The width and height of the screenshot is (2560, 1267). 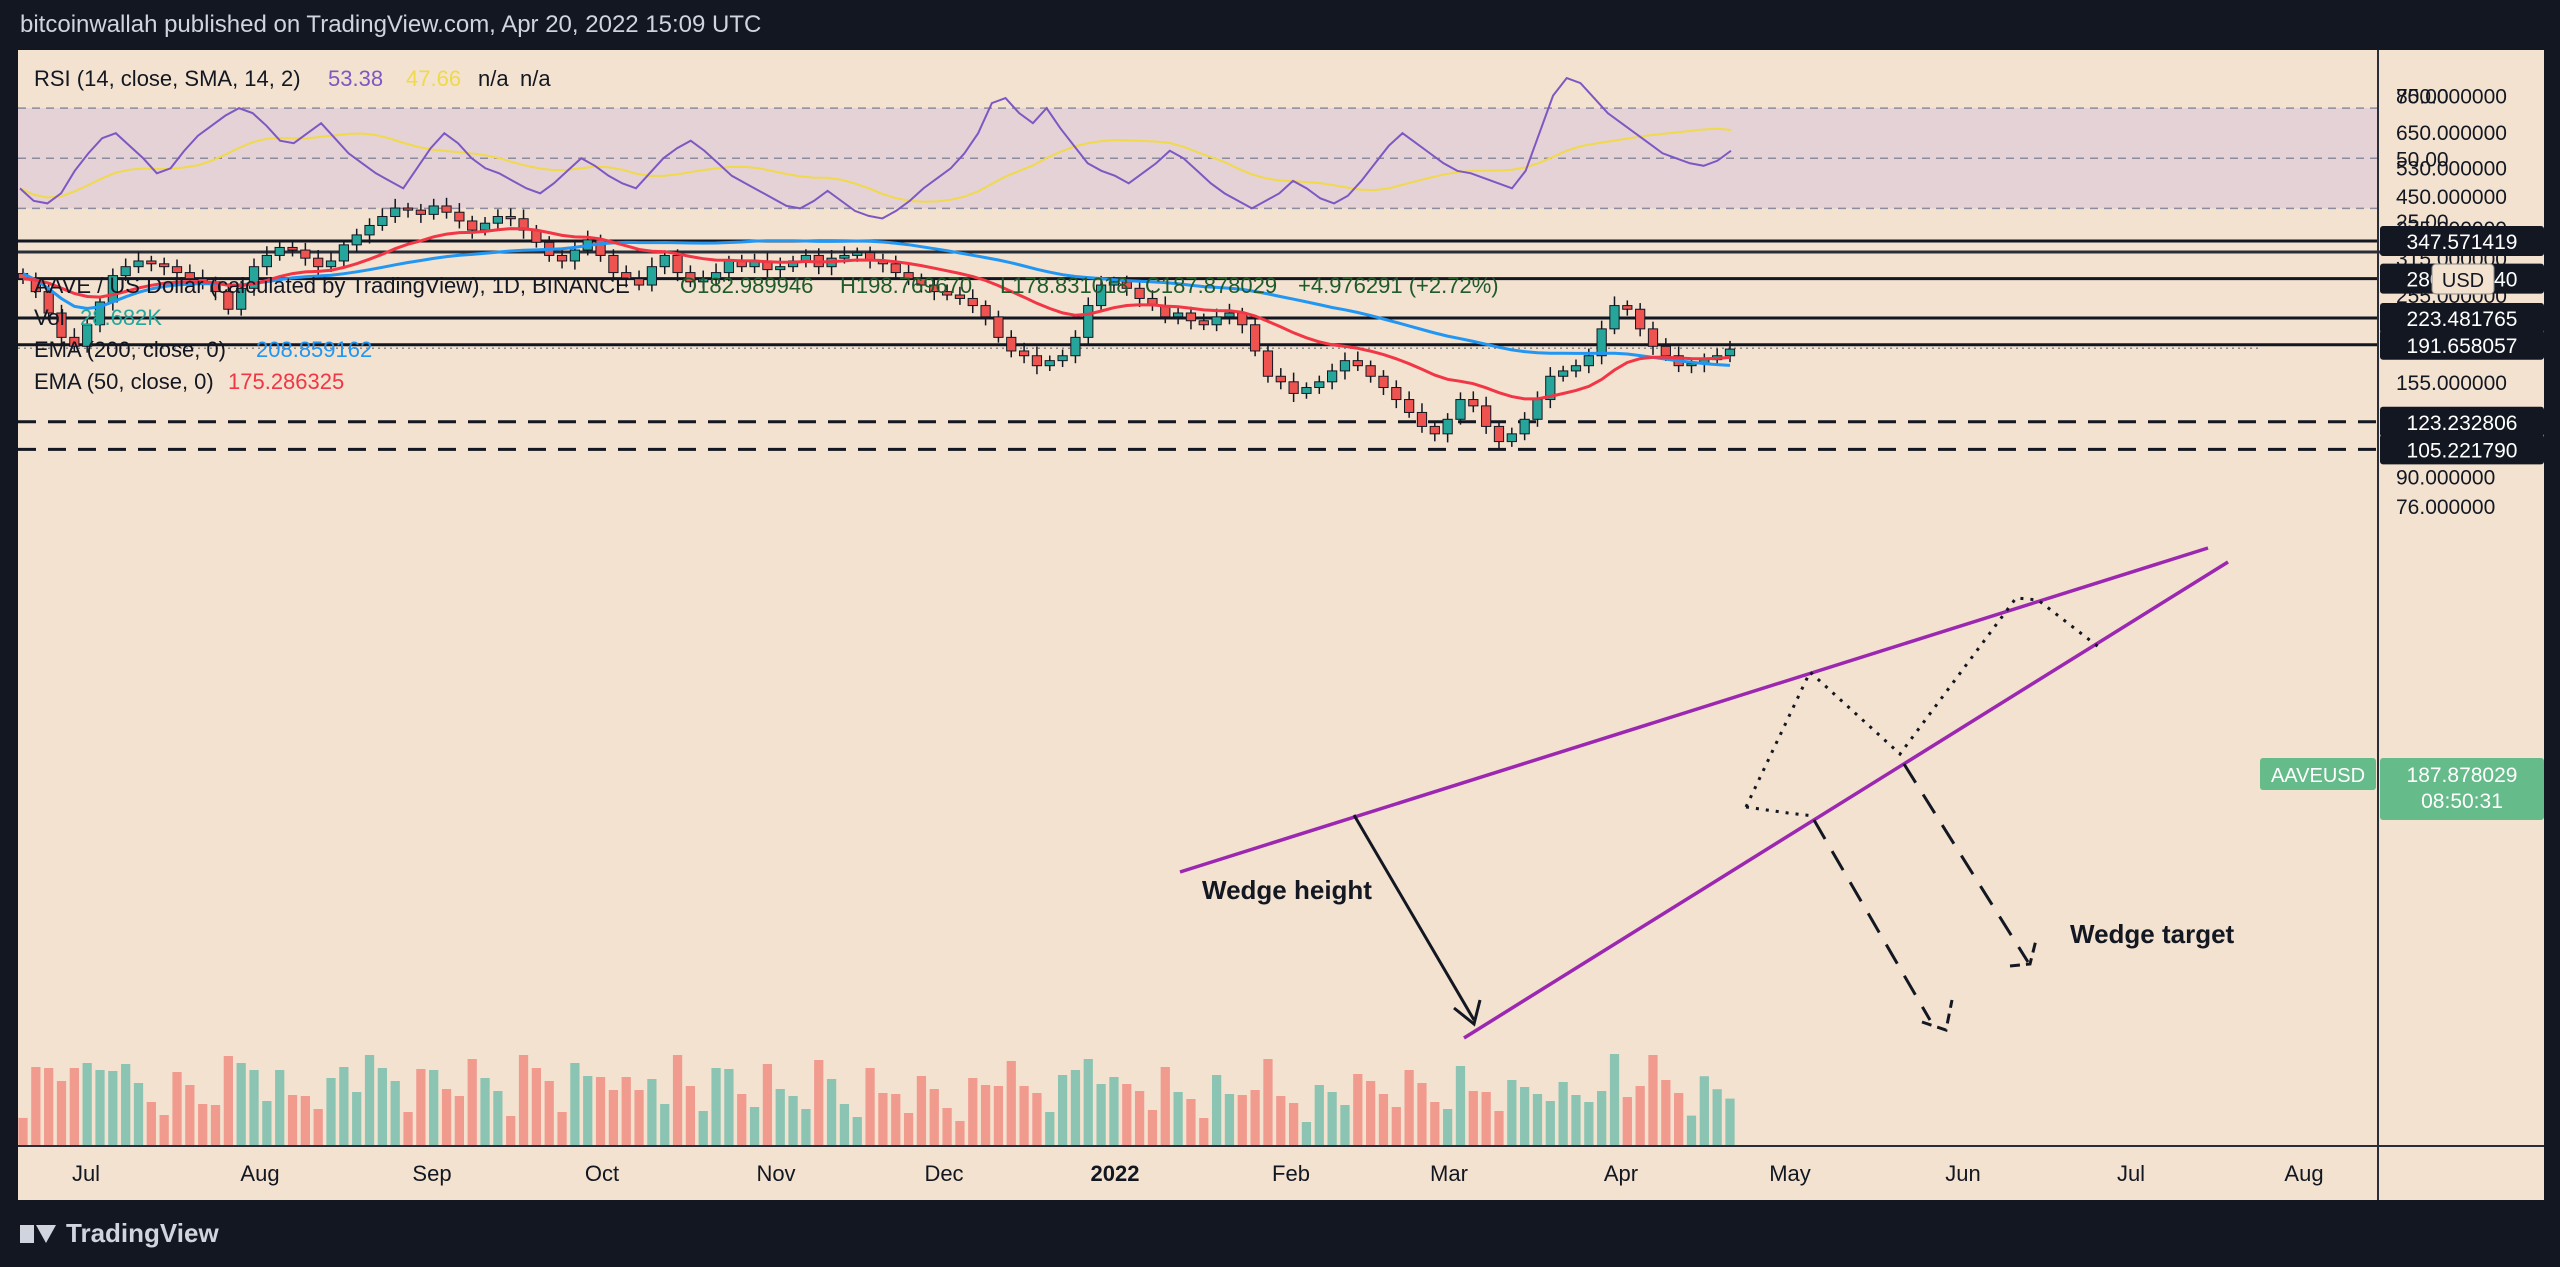 I want to click on volume-bars, so click(x=876, y=1100).